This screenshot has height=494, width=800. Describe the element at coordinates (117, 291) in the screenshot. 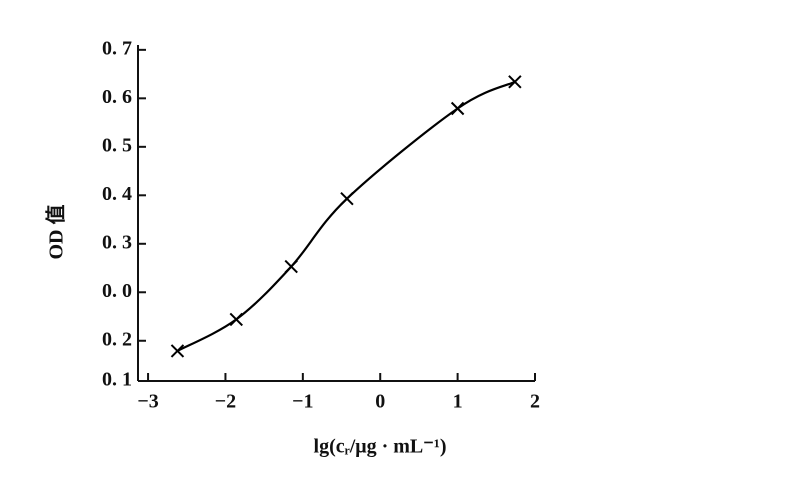

I see `y-tick-label: 0. 0` at that location.